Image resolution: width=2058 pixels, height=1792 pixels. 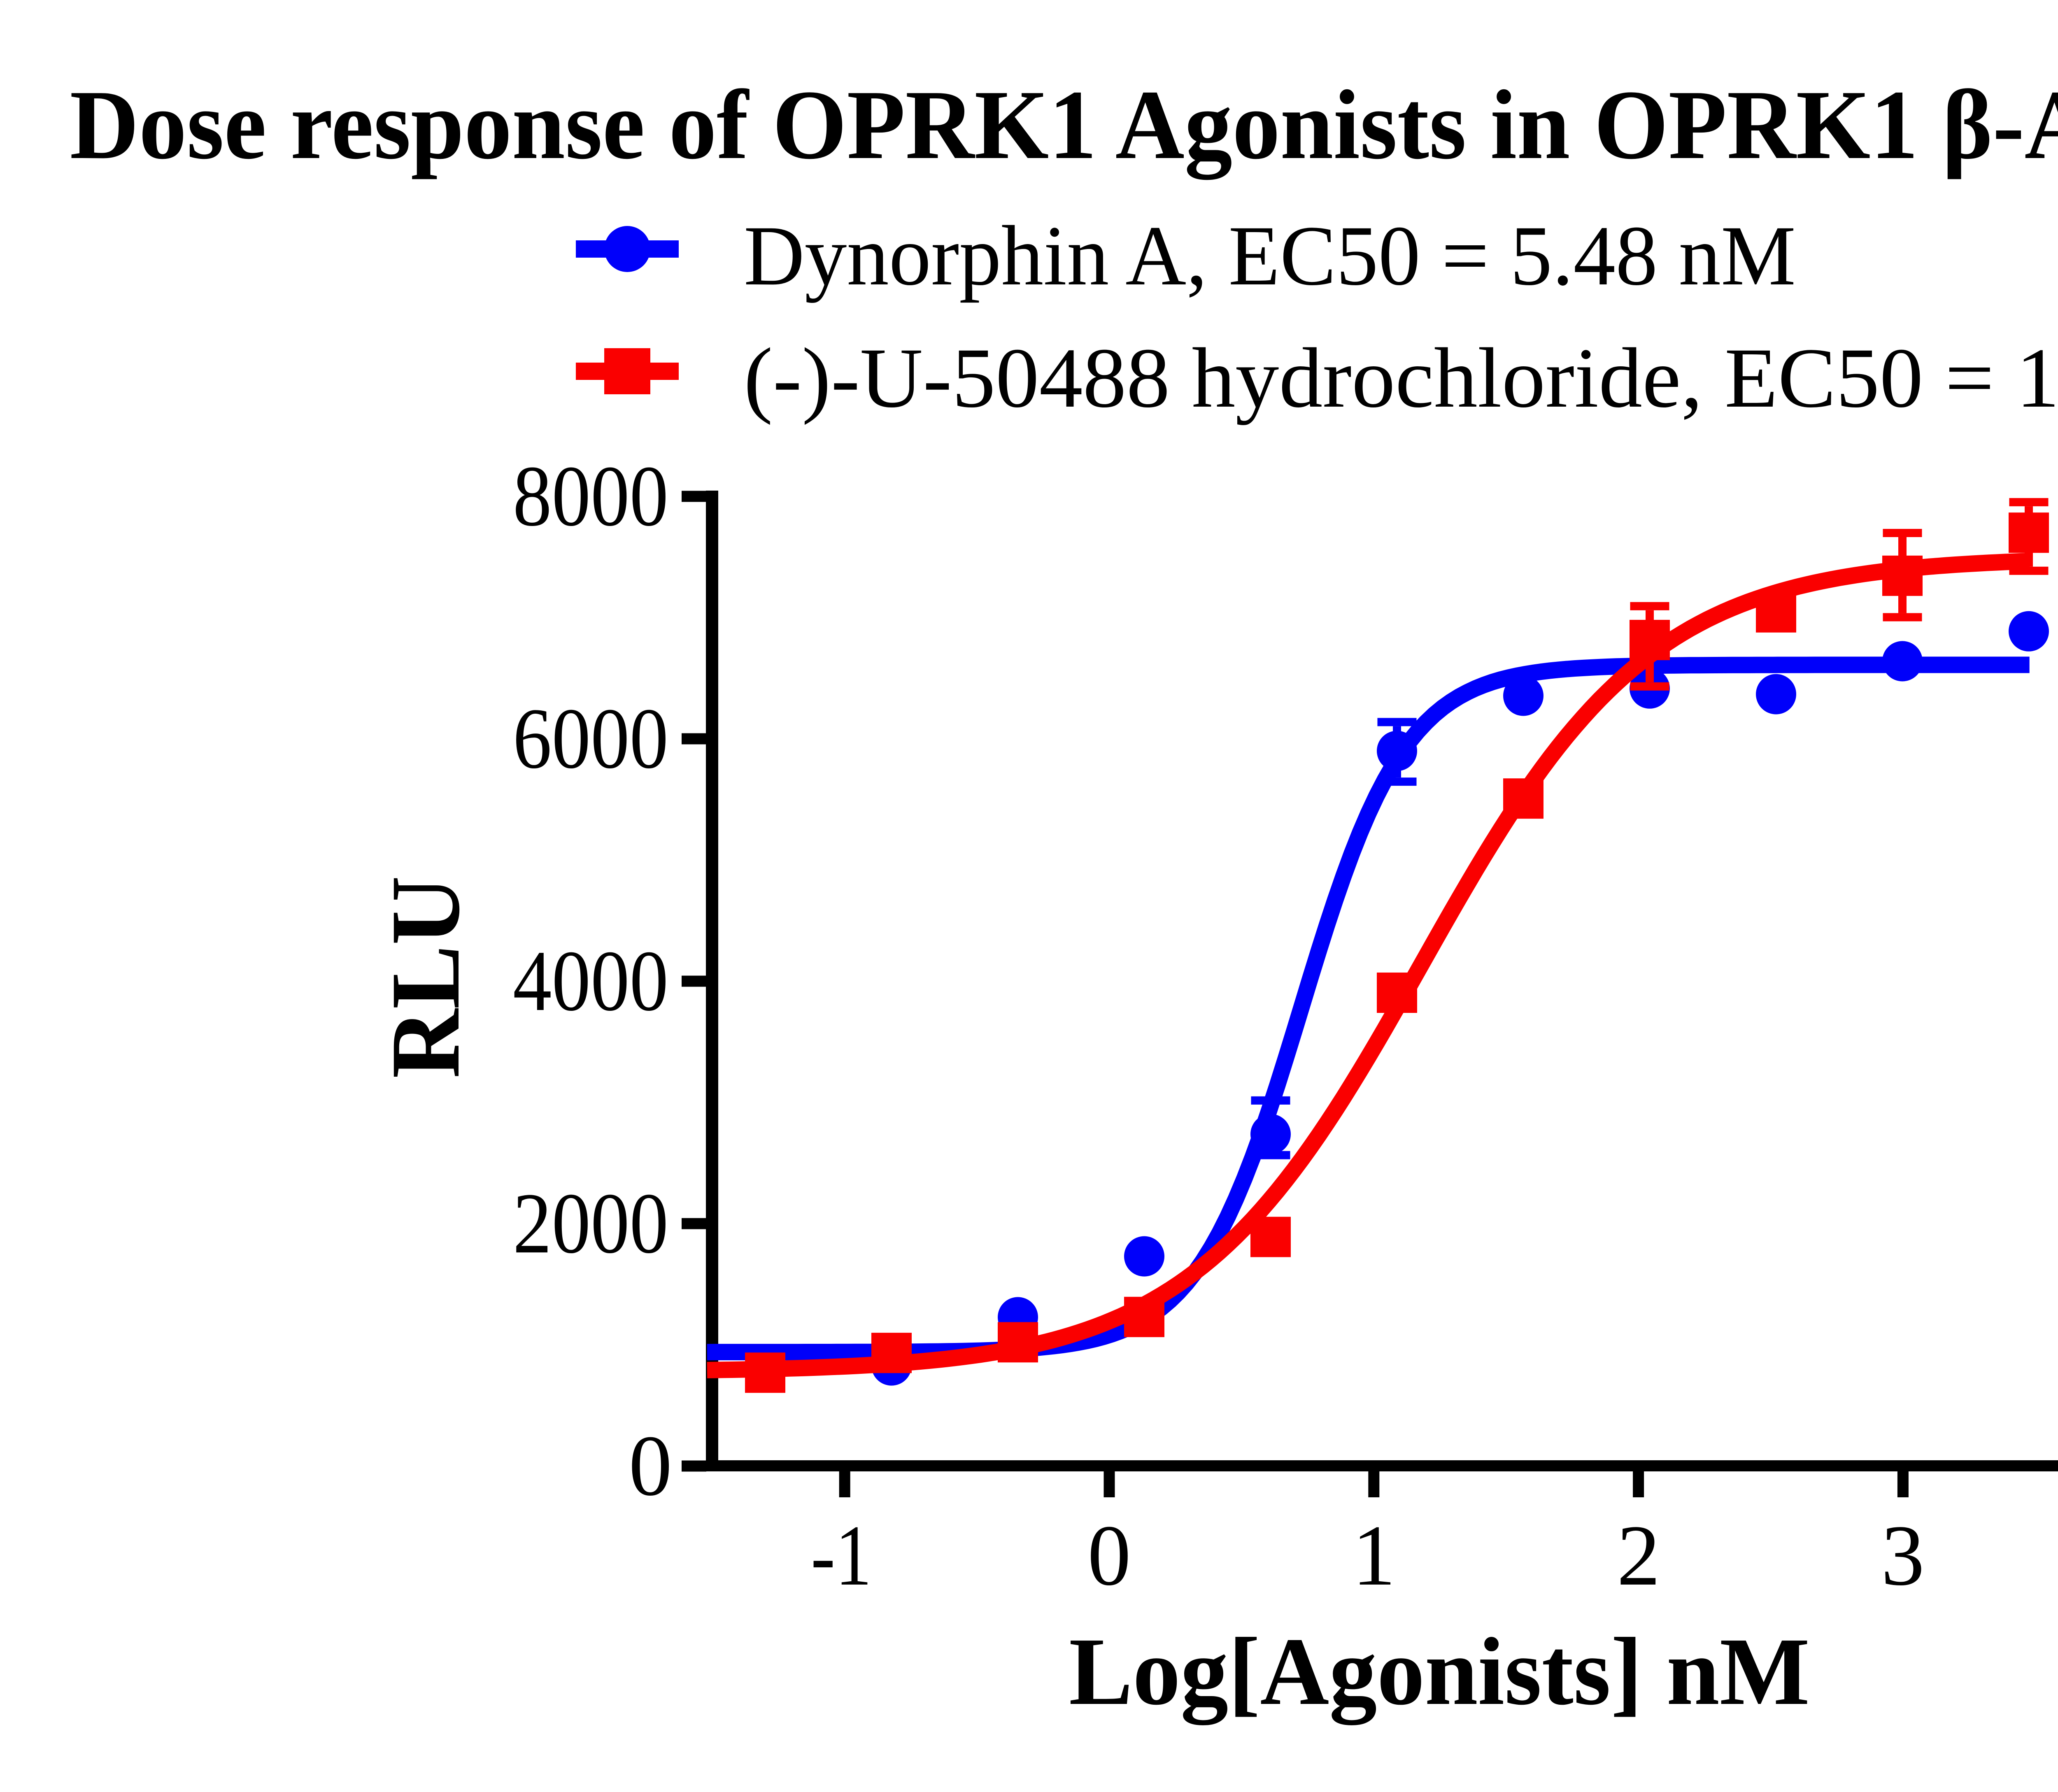 I want to click on svg-text: 2, so click(x=1638, y=1555).